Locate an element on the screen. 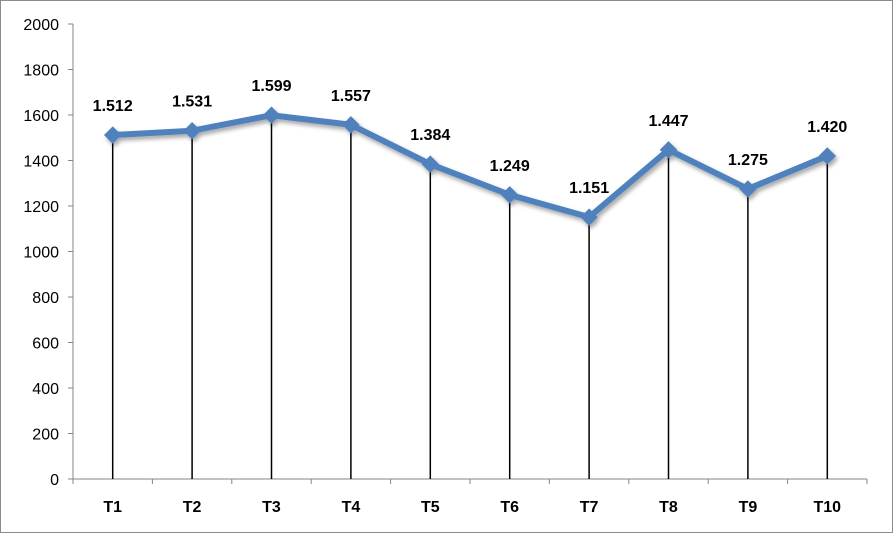 The width and height of the screenshot is (893, 533). y-tick-label: 1800 is located at coordinates (41, 71).